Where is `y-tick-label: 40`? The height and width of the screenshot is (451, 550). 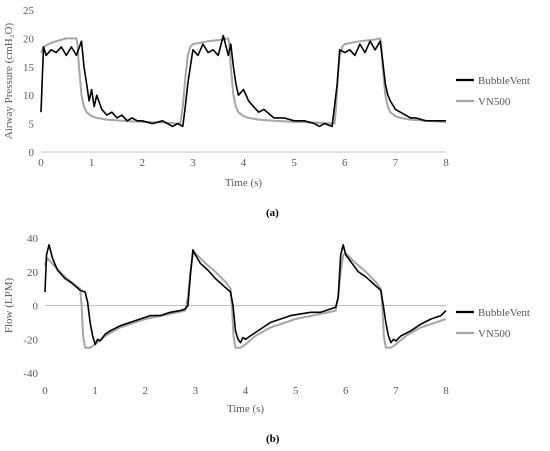 y-tick-label: 40 is located at coordinates (33, 239).